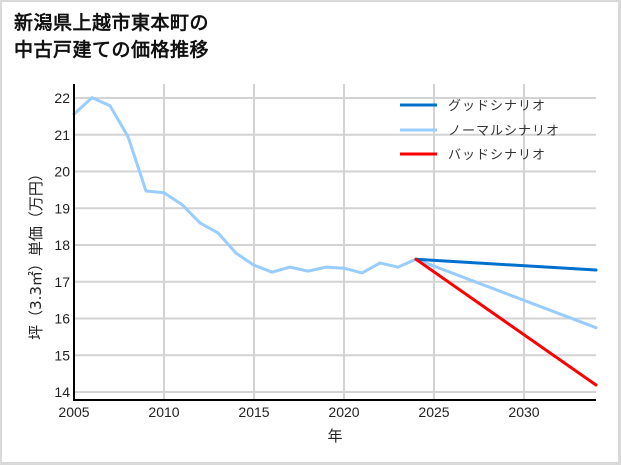 This screenshot has width=621, height=465. I want to click on y-axis-ticks: 14 15 16 17 18 19 20 21 22, so click(62, 245).